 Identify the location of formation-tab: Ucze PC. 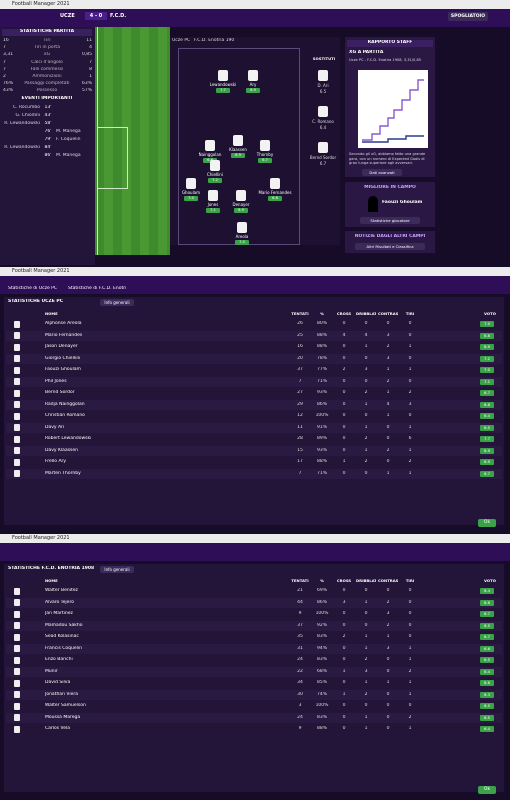
(181, 40).